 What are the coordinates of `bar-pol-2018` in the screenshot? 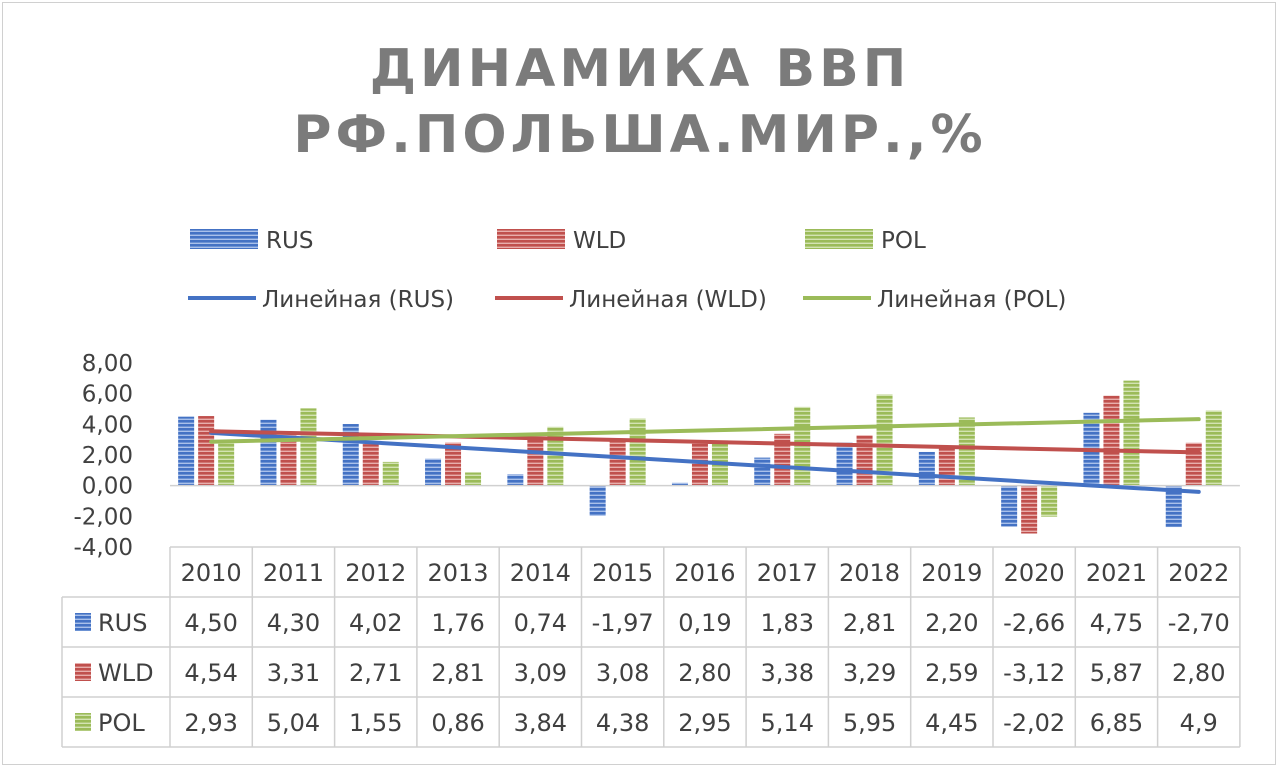 It's located at (884, 440).